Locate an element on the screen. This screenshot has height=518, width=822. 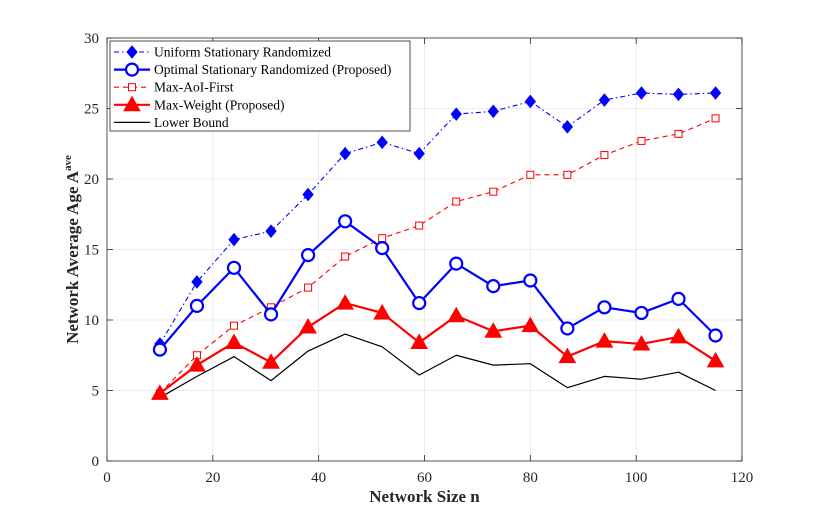
legend-item: Max-AoI-First is located at coordinates (174, 87).